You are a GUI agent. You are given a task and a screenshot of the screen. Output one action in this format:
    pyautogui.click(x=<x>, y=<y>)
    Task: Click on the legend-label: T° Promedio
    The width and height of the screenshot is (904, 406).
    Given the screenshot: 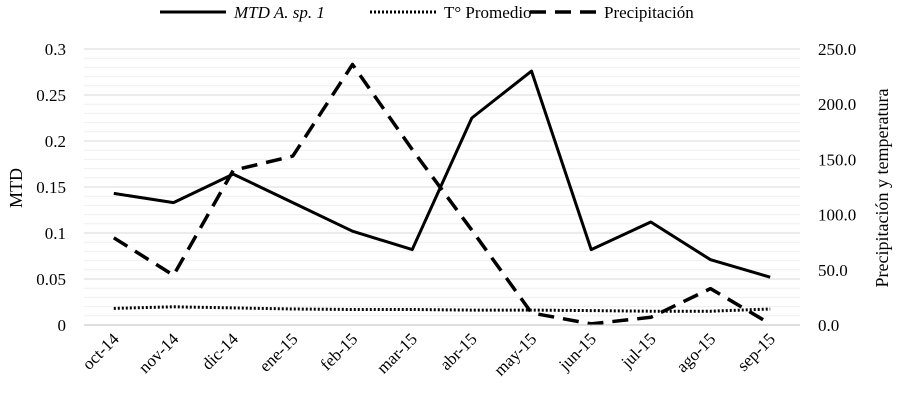 What is the action you would take?
    pyautogui.click(x=488, y=12)
    